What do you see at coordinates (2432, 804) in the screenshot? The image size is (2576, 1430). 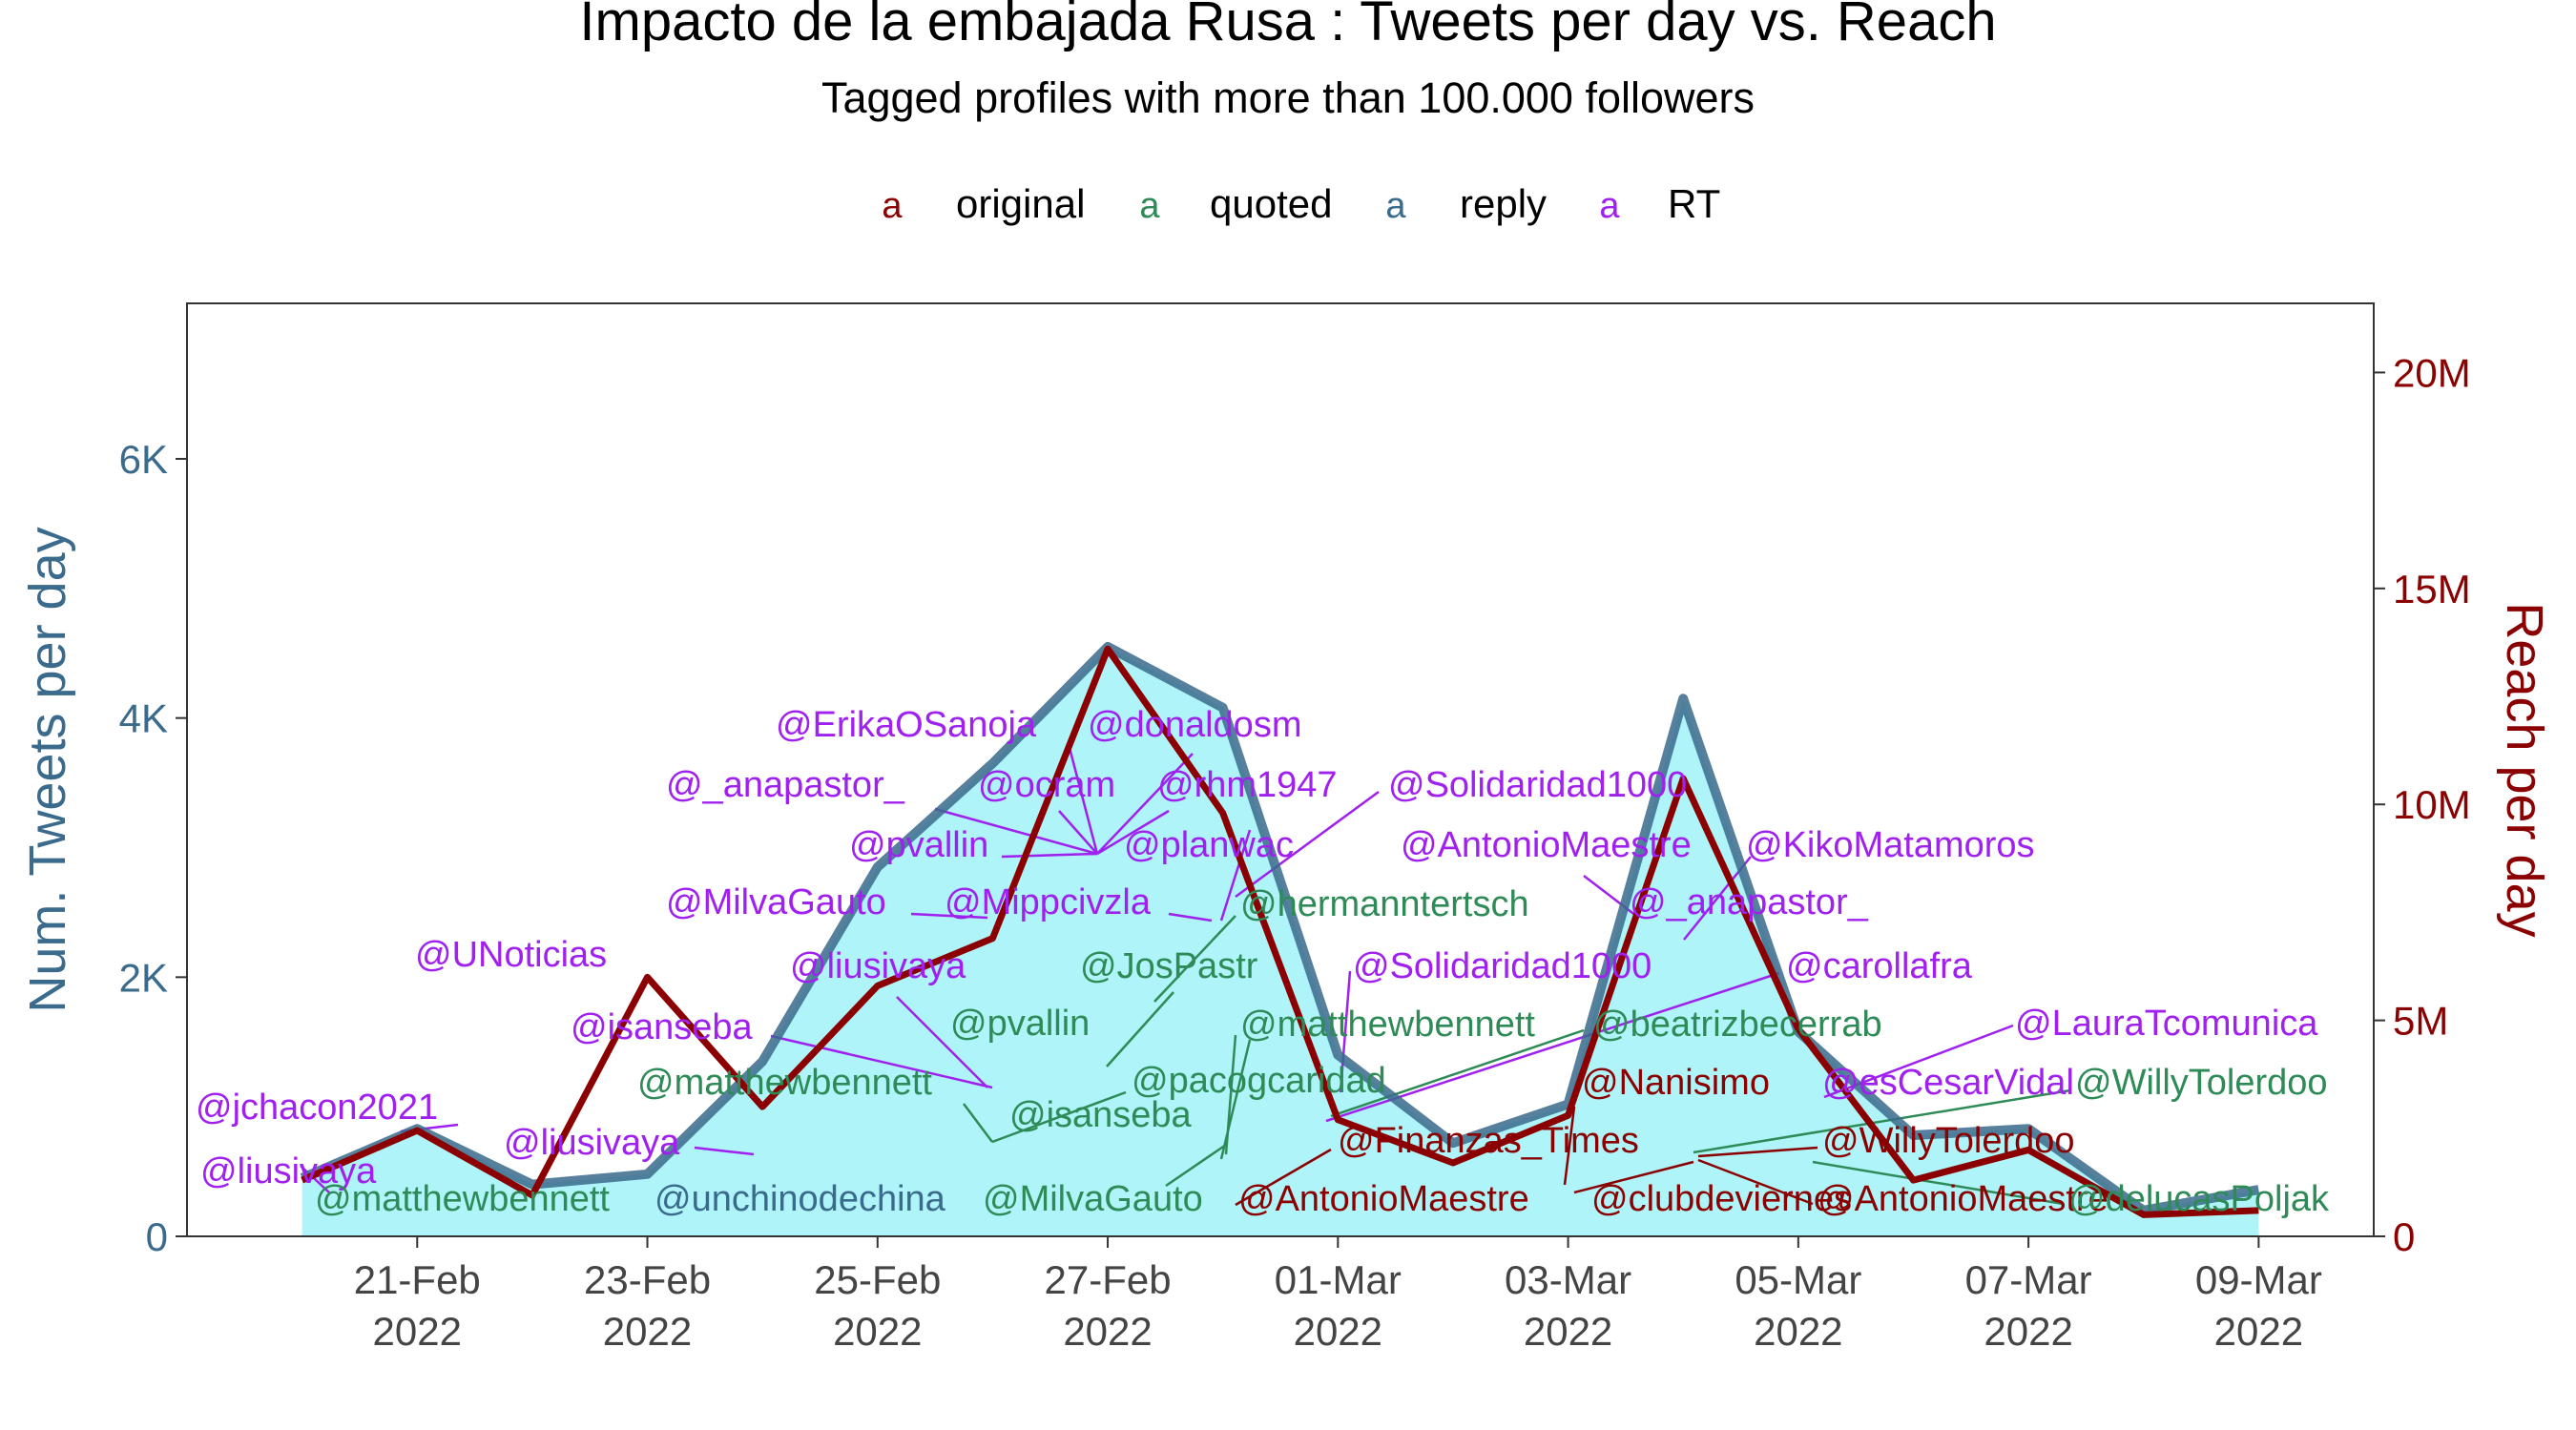 I see `y-right-tick-label: 10M` at bounding box center [2432, 804].